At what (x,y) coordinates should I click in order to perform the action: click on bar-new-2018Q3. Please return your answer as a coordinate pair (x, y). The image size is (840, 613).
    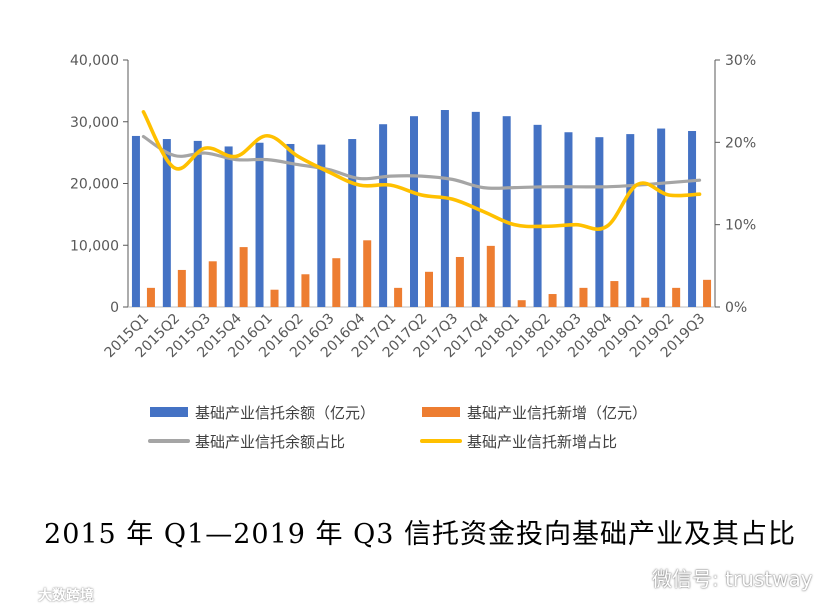
    Looking at the image, I should click on (583, 297).